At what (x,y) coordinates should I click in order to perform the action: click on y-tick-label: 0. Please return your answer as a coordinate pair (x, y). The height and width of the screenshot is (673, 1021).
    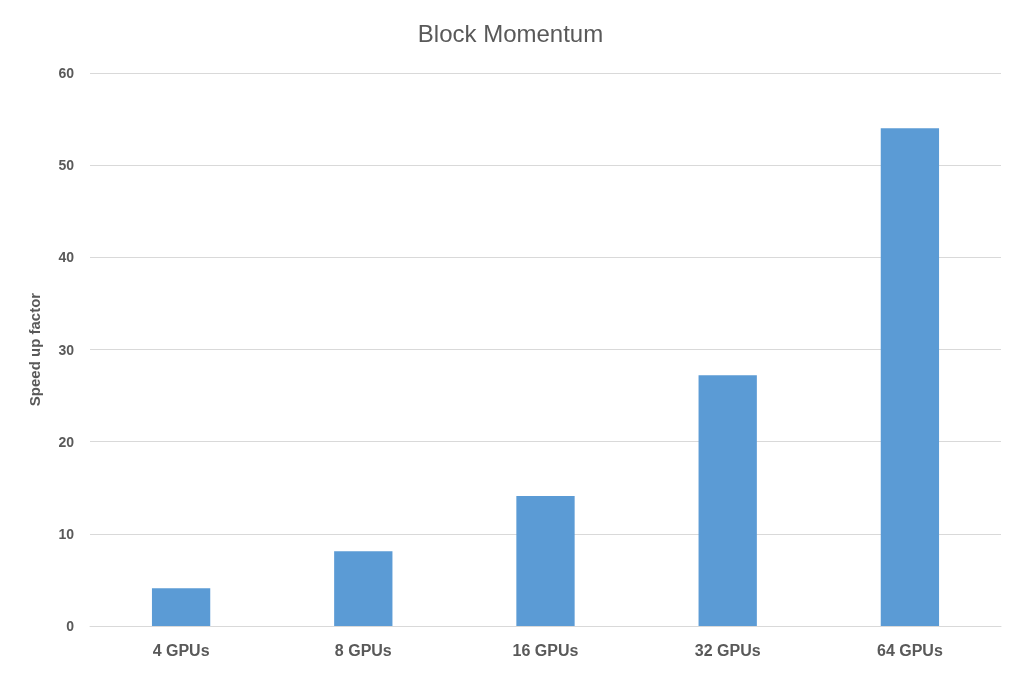
    Looking at the image, I should click on (70, 626).